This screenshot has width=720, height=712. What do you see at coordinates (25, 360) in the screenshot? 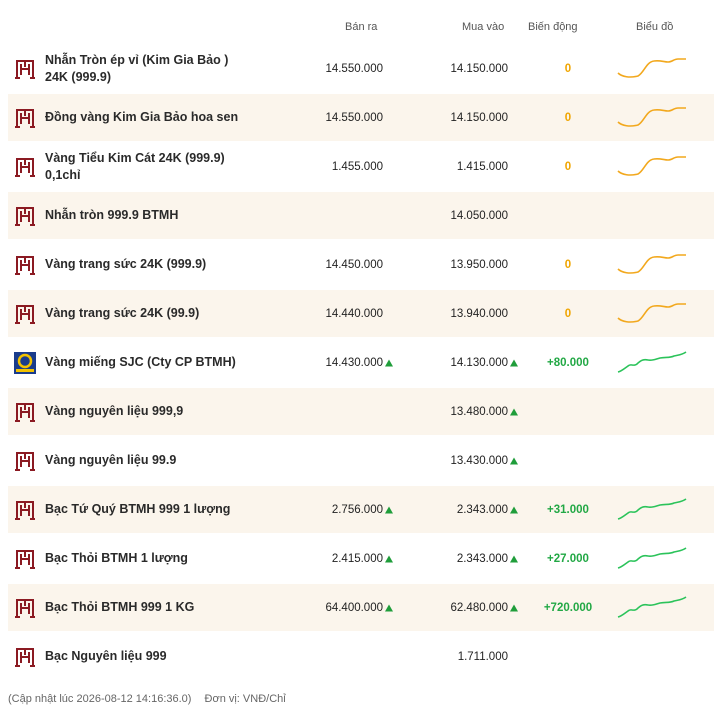
I see `logo-ring` at bounding box center [25, 360].